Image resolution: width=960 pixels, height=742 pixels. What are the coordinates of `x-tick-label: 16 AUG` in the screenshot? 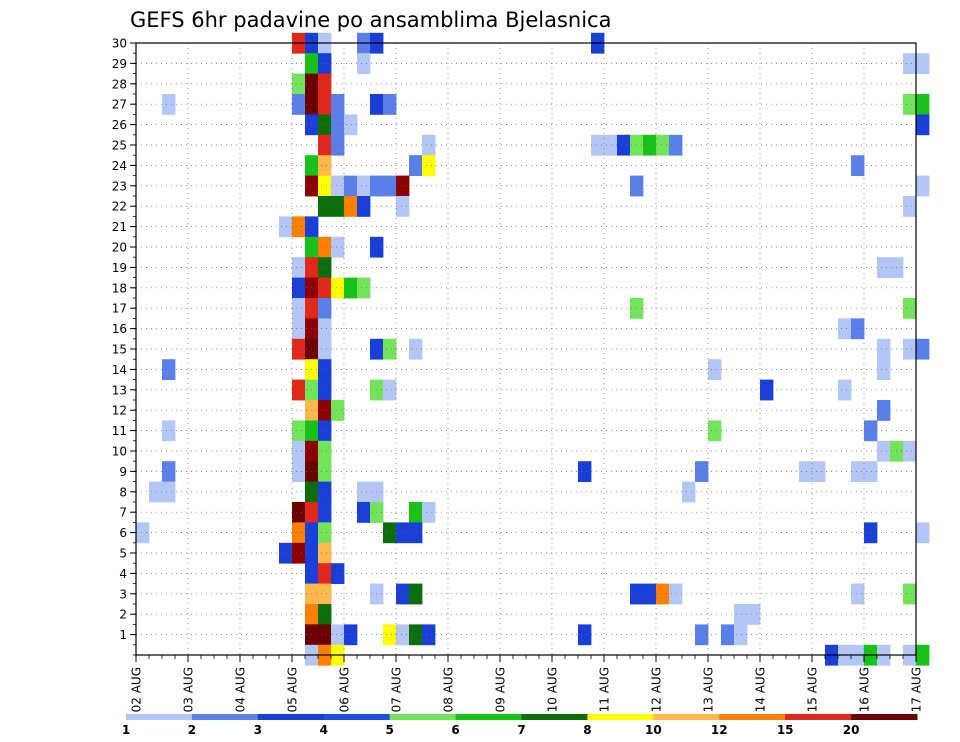 It's located at (865, 689).